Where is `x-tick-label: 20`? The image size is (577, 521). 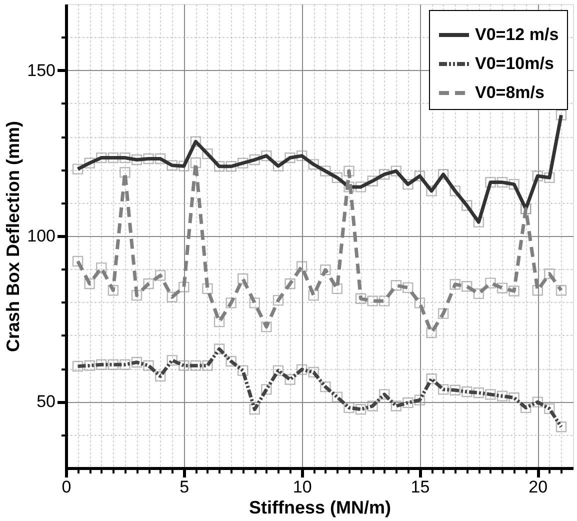 x-tick-label: 20 is located at coordinates (538, 487).